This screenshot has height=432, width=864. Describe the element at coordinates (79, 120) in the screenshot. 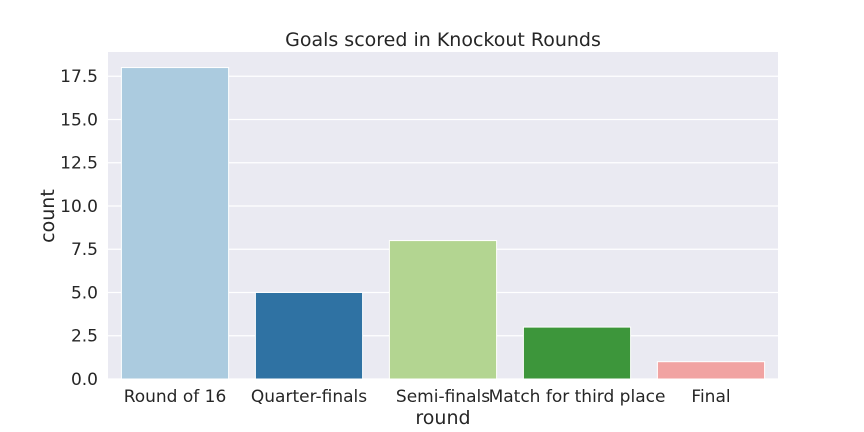

I see `y-tick-label: 15.0` at that location.